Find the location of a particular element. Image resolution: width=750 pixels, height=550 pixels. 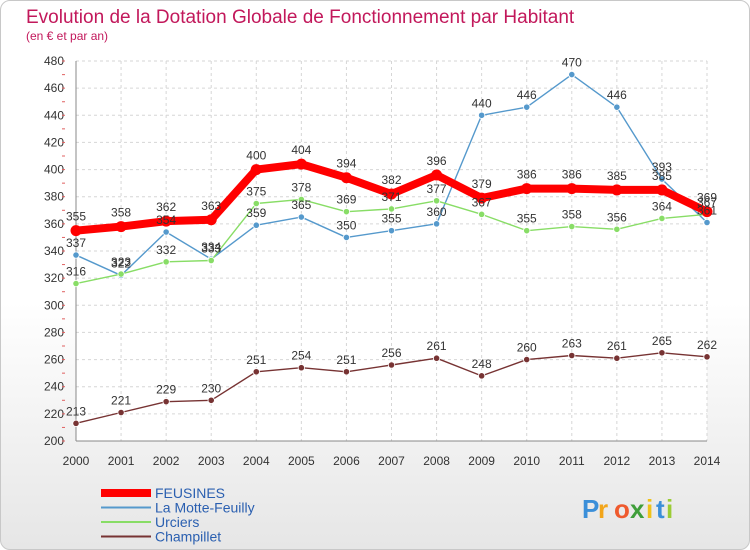

y-tick-label: 480 is located at coordinates (54, 61).